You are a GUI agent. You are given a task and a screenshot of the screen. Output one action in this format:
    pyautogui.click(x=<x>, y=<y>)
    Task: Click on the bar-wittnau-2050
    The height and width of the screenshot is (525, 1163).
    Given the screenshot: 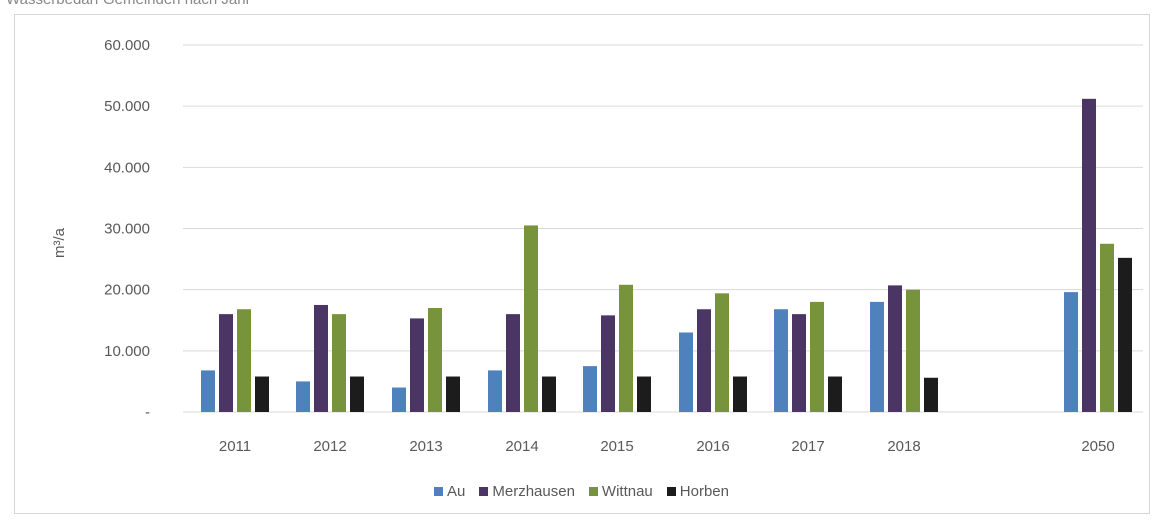 What is the action you would take?
    pyautogui.click(x=1107, y=327)
    